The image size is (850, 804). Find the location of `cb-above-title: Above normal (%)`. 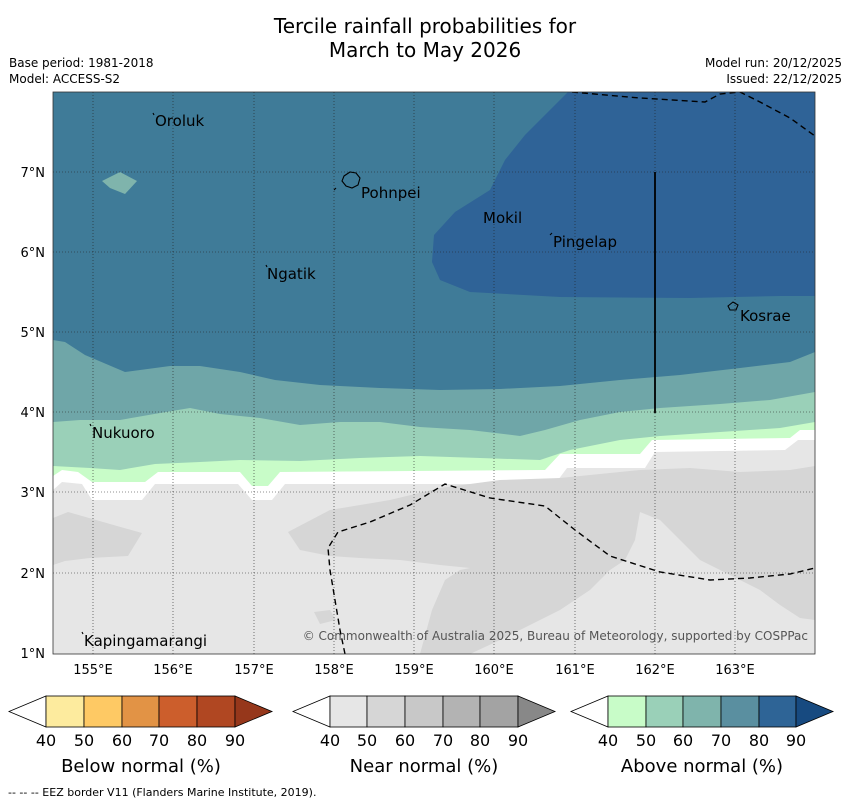

cb-above-title: Above normal (%) is located at coordinates (702, 766).